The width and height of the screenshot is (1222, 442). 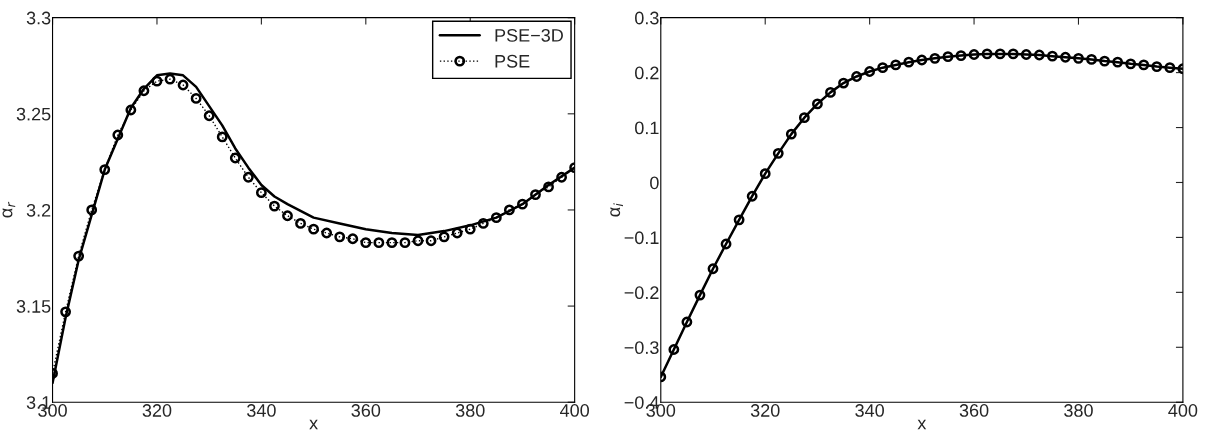 What do you see at coordinates (641, 238) in the screenshot?
I see `y-tick-label: −0.1` at bounding box center [641, 238].